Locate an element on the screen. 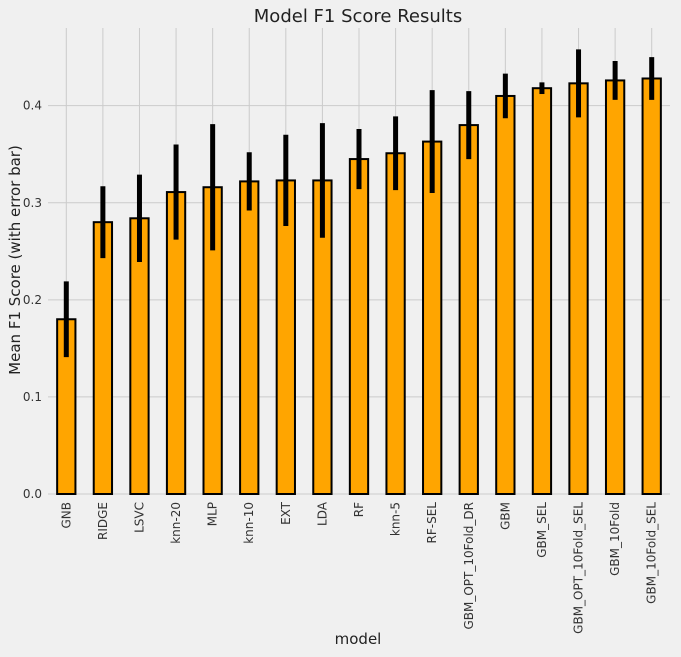  x-tick-label: RF is located at coordinates (359, 509).